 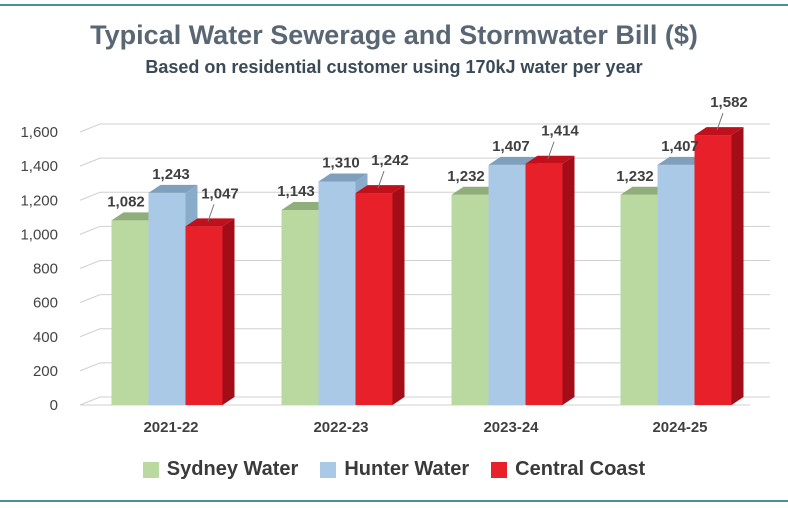 What do you see at coordinates (729, 102) in the screenshot?
I see `data-label: 1,582` at bounding box center [729, 102].